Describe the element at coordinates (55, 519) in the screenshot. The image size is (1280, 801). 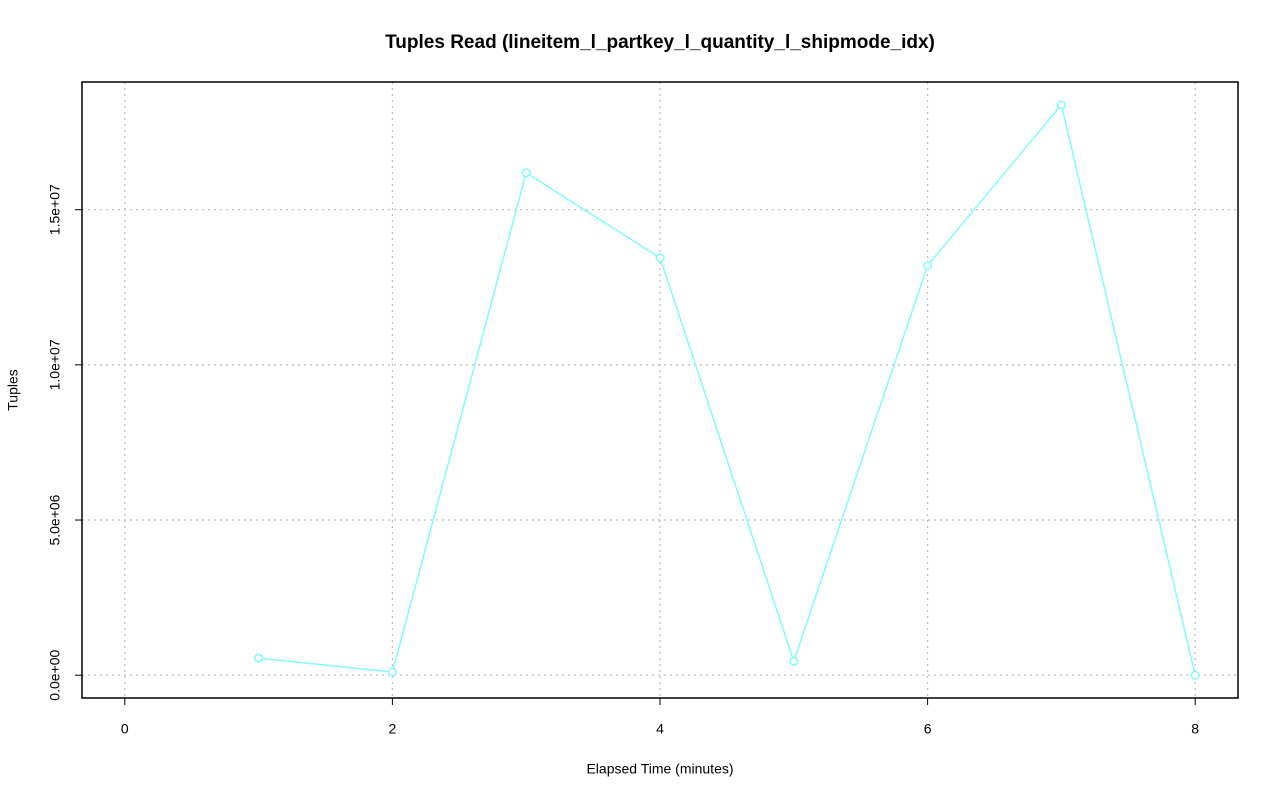
I see `y-tick-label: 5.0e+06` at that location.